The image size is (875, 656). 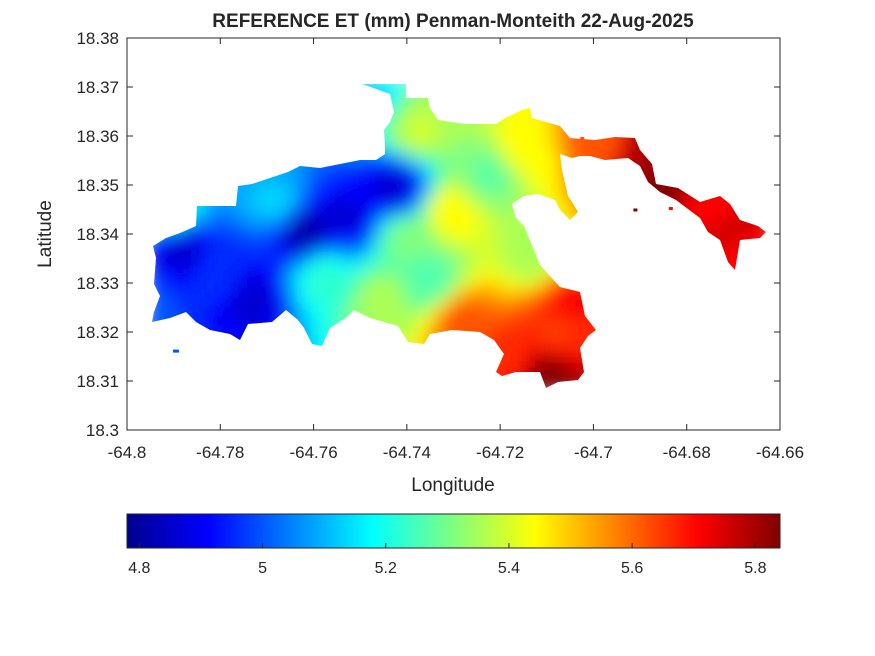 What do you see at coordinates (509, 568) in the screenshot?
I see `colorbar-tick-label: 5.4` at bounding box center [509, 568].